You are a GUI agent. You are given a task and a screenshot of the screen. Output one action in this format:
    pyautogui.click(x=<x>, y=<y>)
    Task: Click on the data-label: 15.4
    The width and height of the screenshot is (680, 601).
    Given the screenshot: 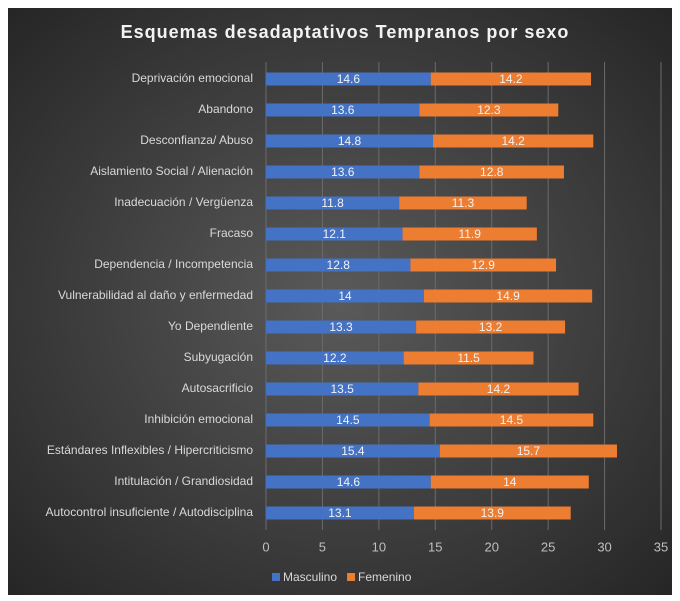 What is the action you would take?
    pyautogui.click(x=353, y=451)
    